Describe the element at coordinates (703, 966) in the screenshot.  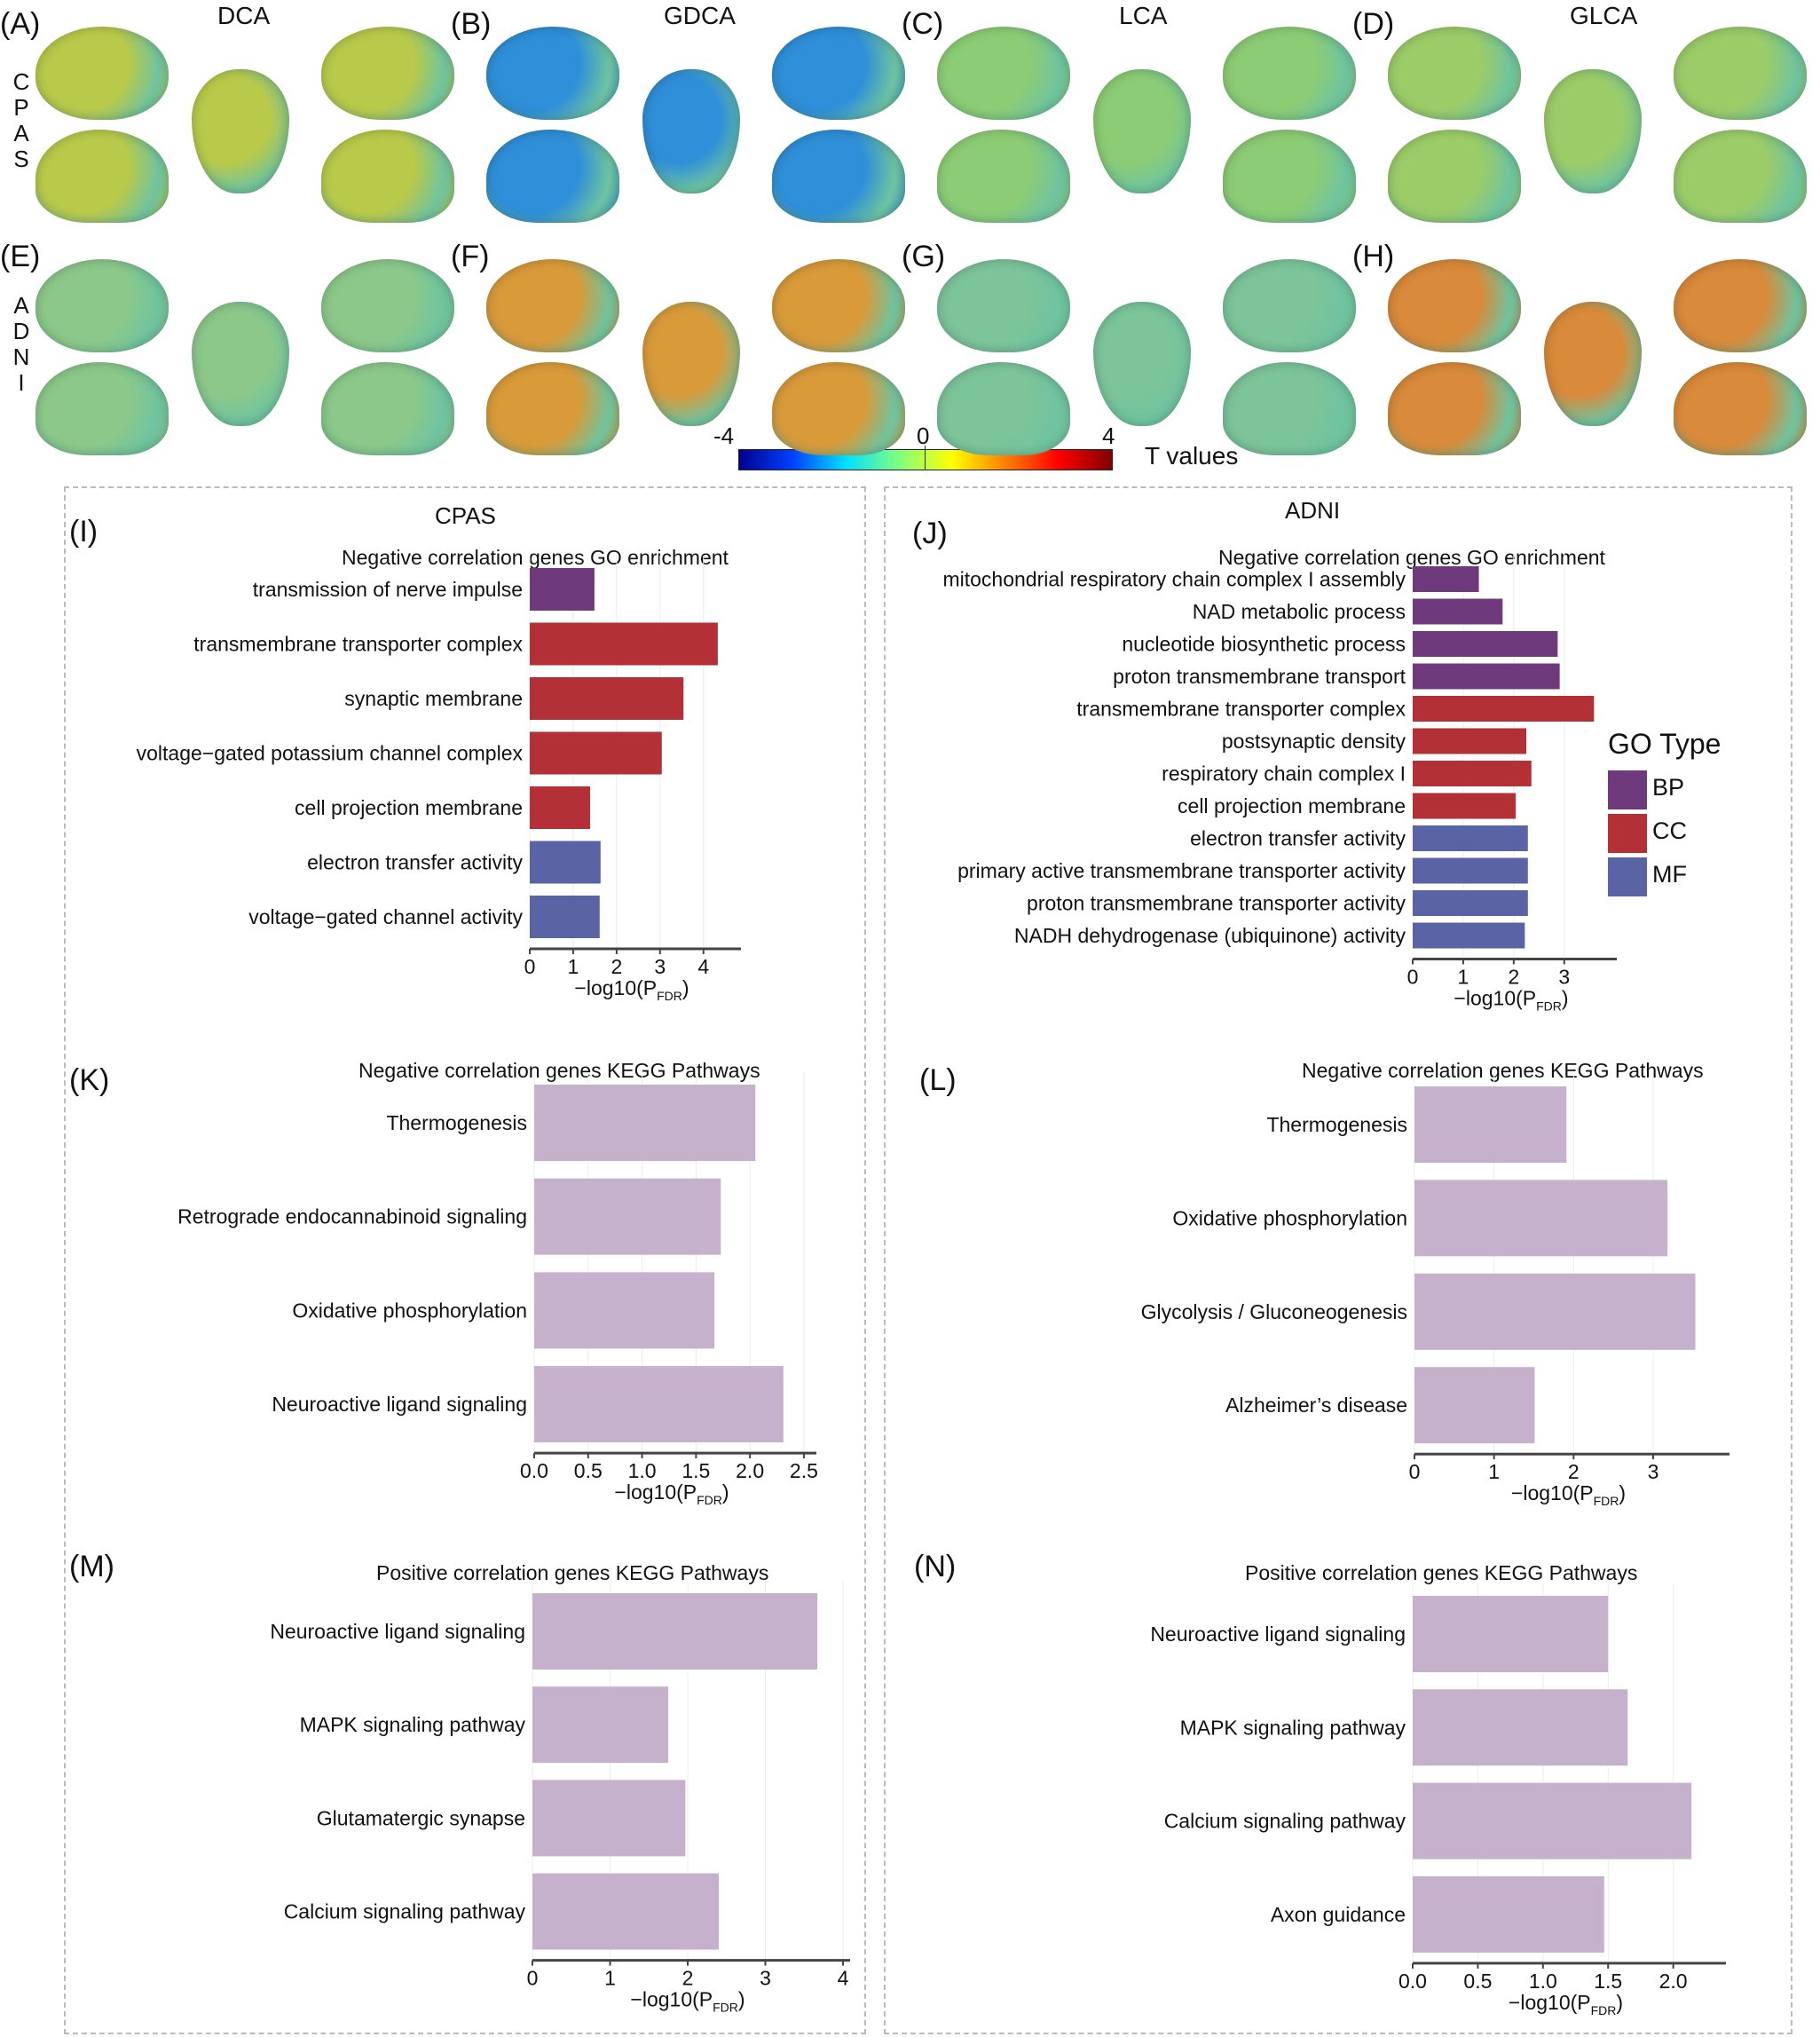
I see `x-tick-label: 4` at that location.